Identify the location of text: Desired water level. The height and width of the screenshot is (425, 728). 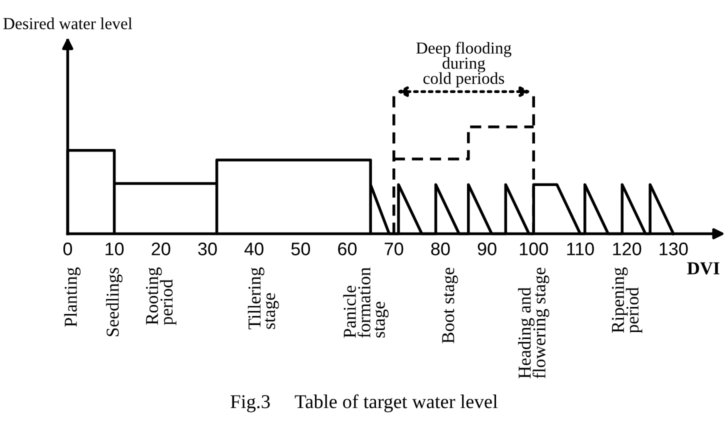
(67, 24).